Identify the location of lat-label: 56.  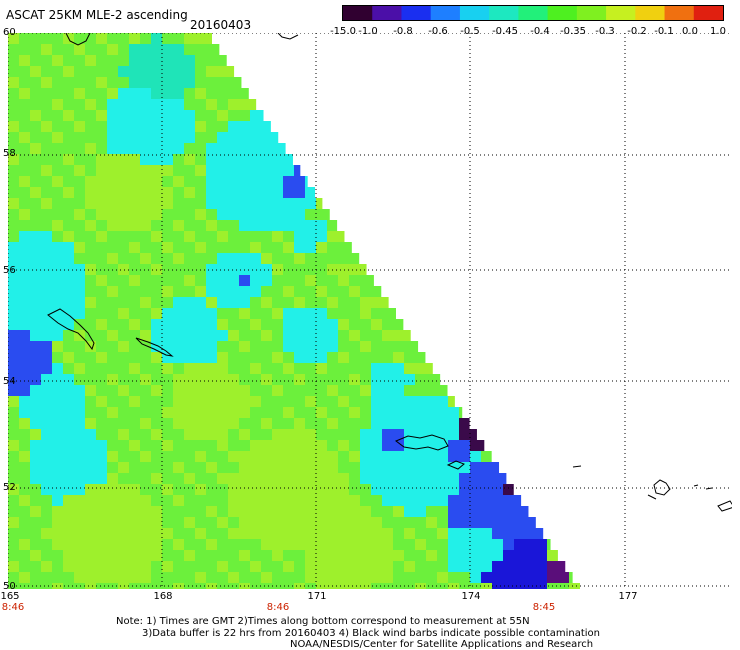
(9, 270).